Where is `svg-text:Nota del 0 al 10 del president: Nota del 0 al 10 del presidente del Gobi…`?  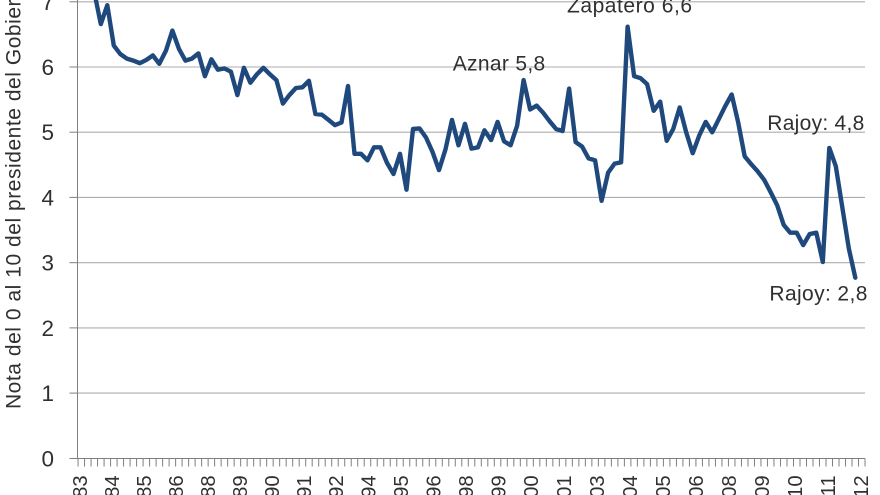
svg-text:Nota del 0 al 10 del president: Nota del 0 al 10 del presidente del Gobi… is located at coordinates (14, 204).